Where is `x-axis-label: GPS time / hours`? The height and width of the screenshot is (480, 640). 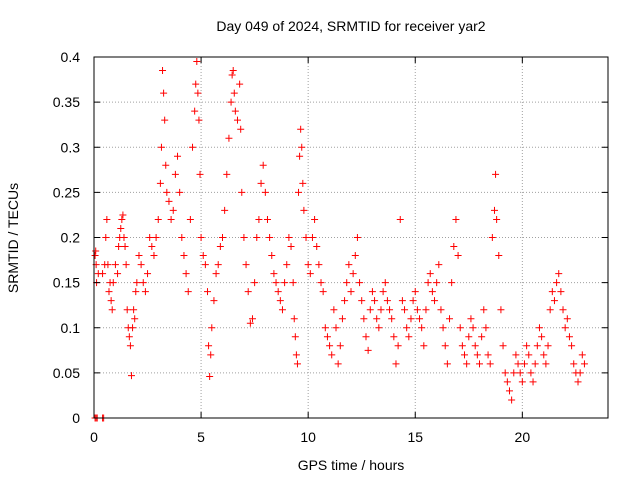
x-axis-label: GPS time / hours is located at coordinates (351, 465).